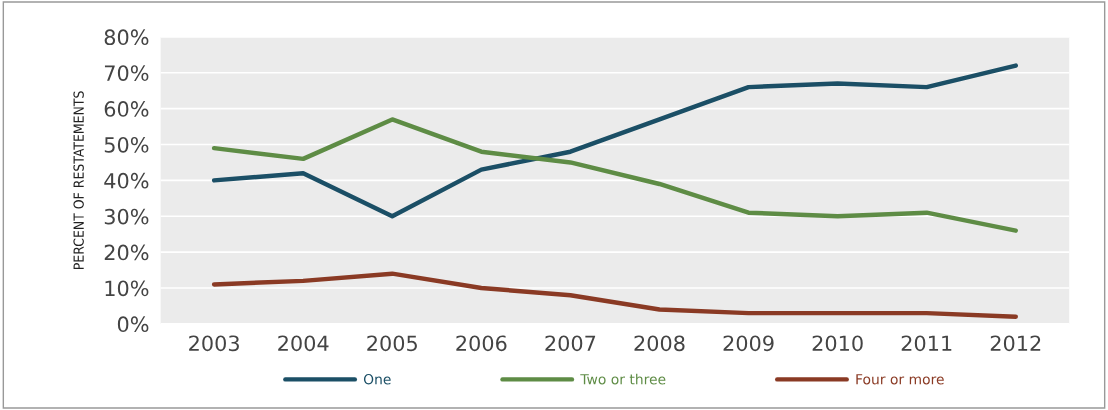  I want to click on y-tick-label: 30%, so click(126, 216).